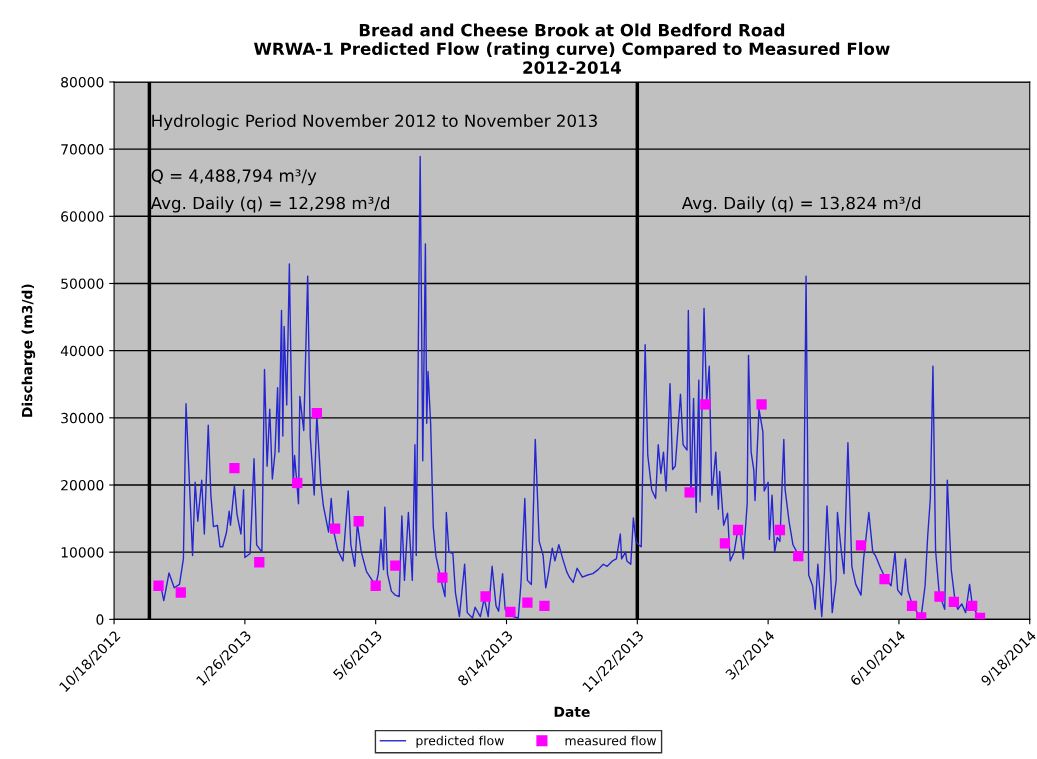  Describe the element at coordinates (374, 122) in the screenshot. I see `annotation: Hydrologic Period November 2012 to November 2013` at that location.